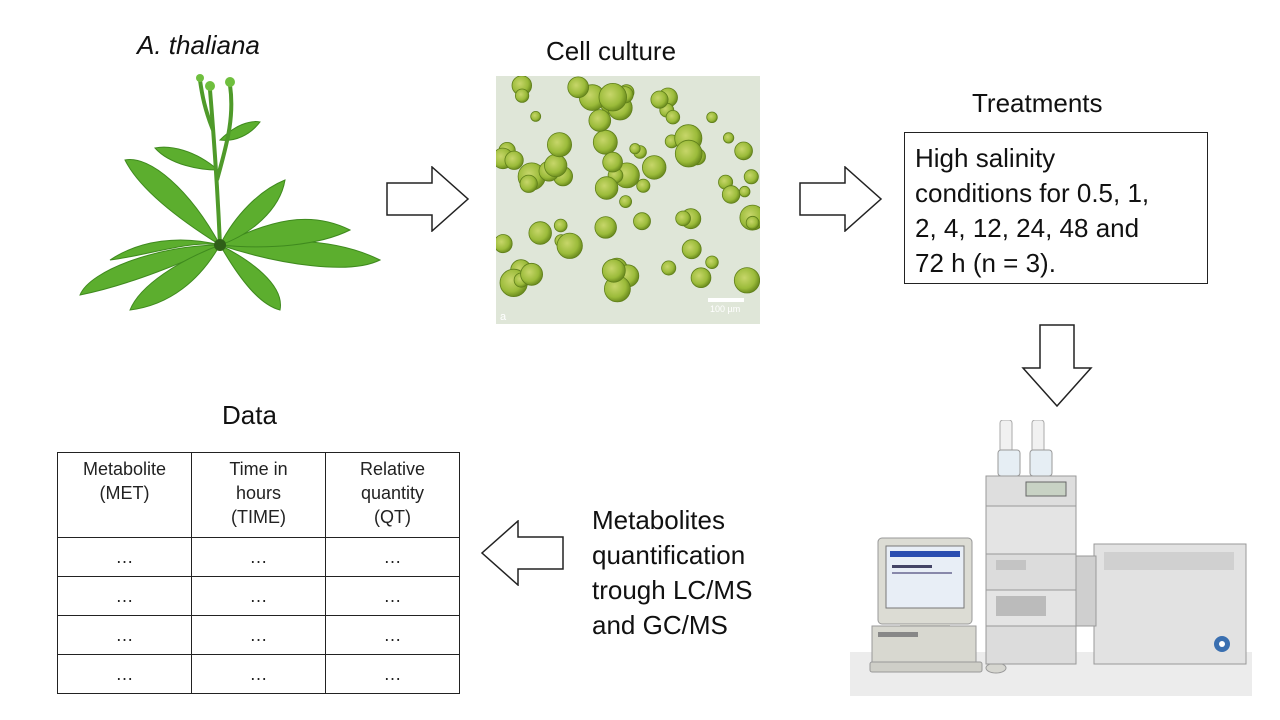 Image resolution: width=1280 pixels, height=720 pixels. Describe the element at coordinates (392, 495) in the screenshot. I see `header-quantity: Relative quantity (QT)` at that location.